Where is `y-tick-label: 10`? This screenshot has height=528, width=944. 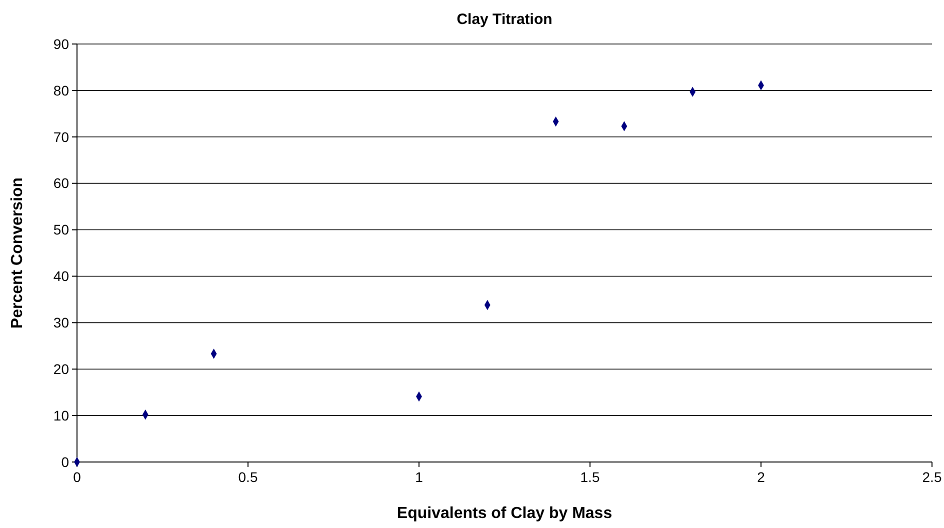 y-tick-label: 10 is located at coordinates (61, 415).